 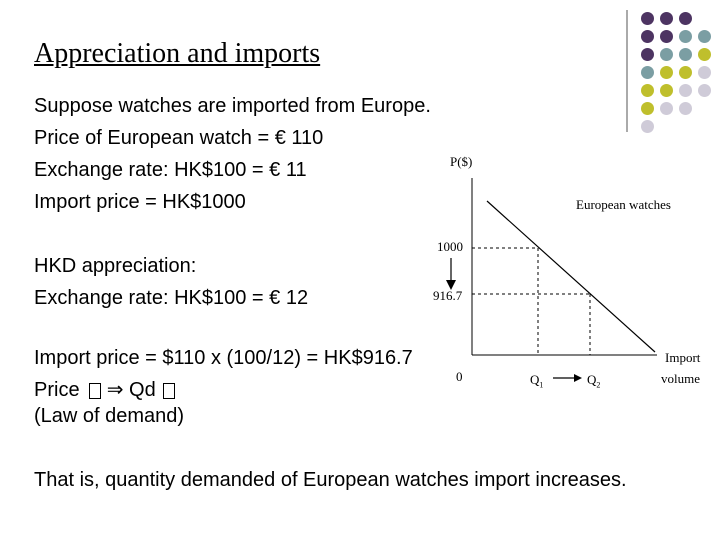 What do you see at coordinates (95, 390) in the screenshot?
I see `down-arrow-icon` at bounding box center [95, 390].